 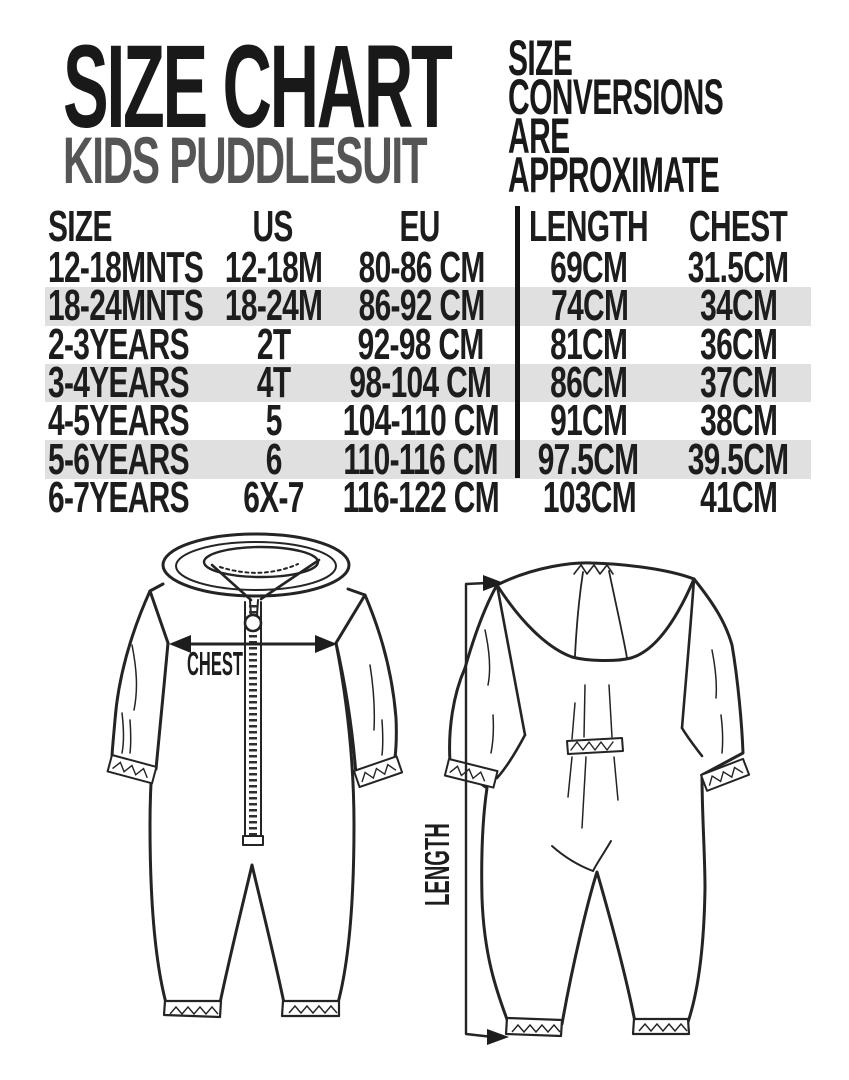 I want to click on front-hood, so click(x=256, y=567).